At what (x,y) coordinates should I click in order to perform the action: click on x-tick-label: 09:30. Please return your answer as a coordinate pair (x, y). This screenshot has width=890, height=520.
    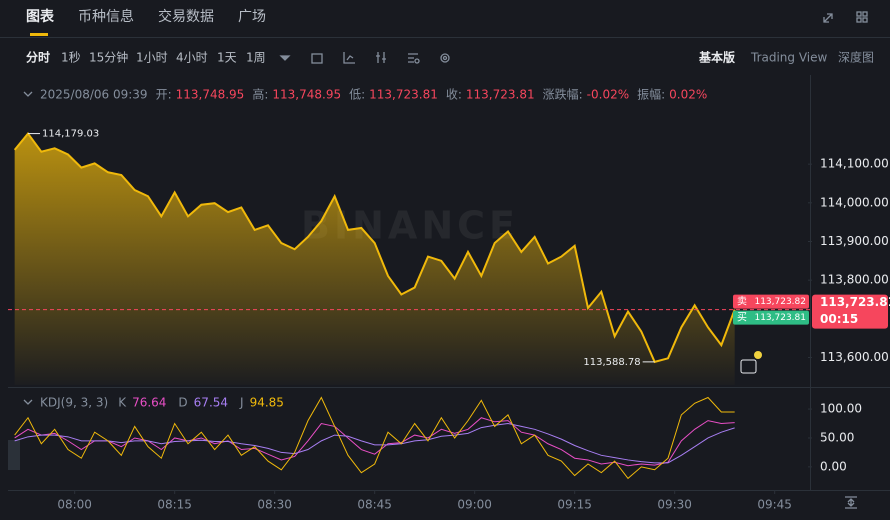
    Looking at the image, I should click on (674, 505).